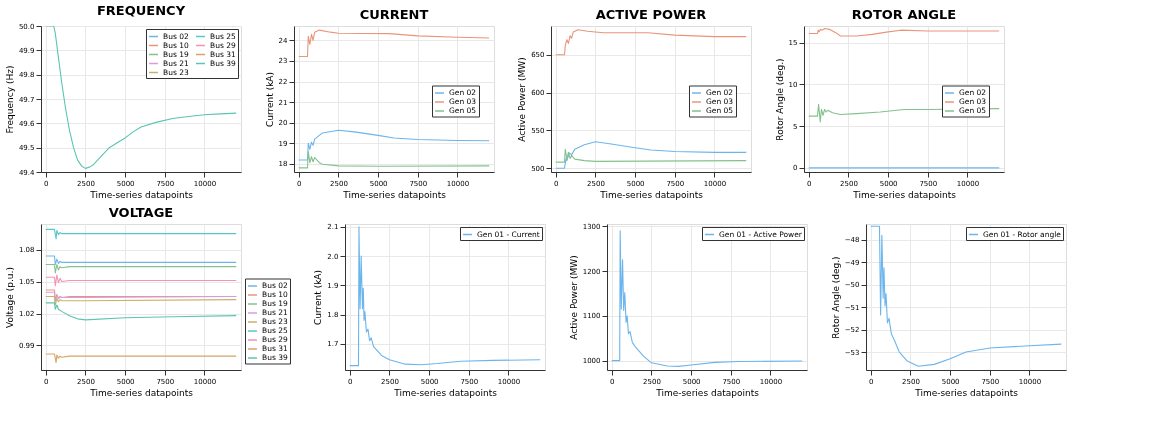  I want to click on chart-title: ROTOR ANGLE, so click(904, 14).